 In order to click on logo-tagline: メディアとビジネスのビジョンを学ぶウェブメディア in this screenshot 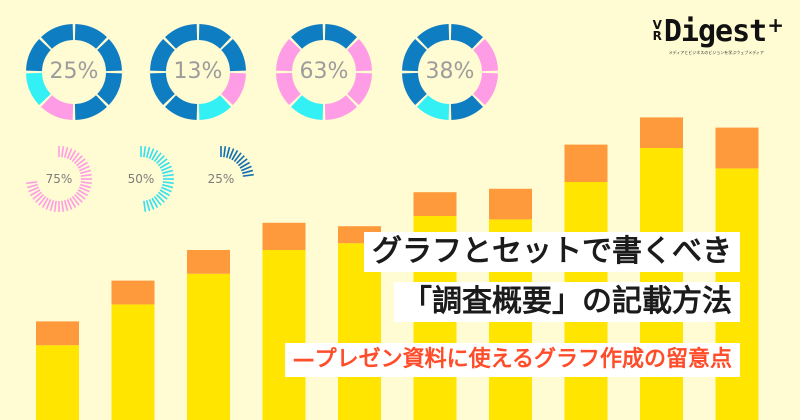, I will do `click(716, 52)`.